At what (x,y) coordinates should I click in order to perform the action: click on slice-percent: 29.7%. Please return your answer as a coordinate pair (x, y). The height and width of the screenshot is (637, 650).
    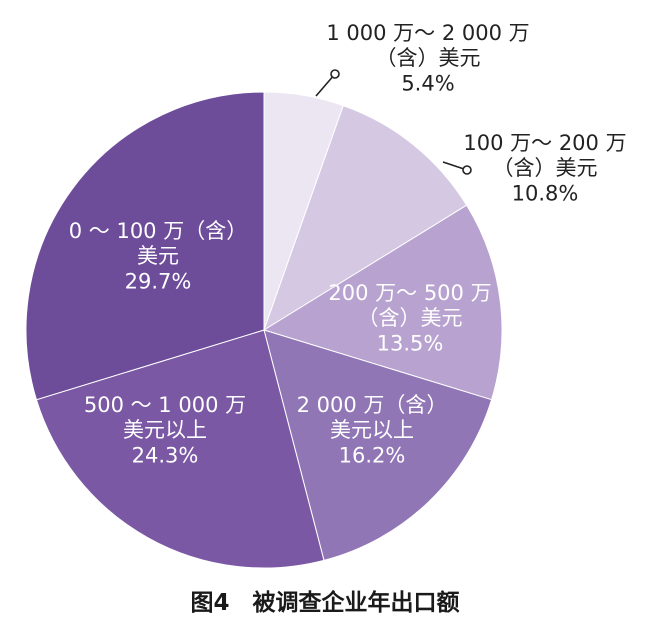
    Looking at the image, I should click on (158, 281).